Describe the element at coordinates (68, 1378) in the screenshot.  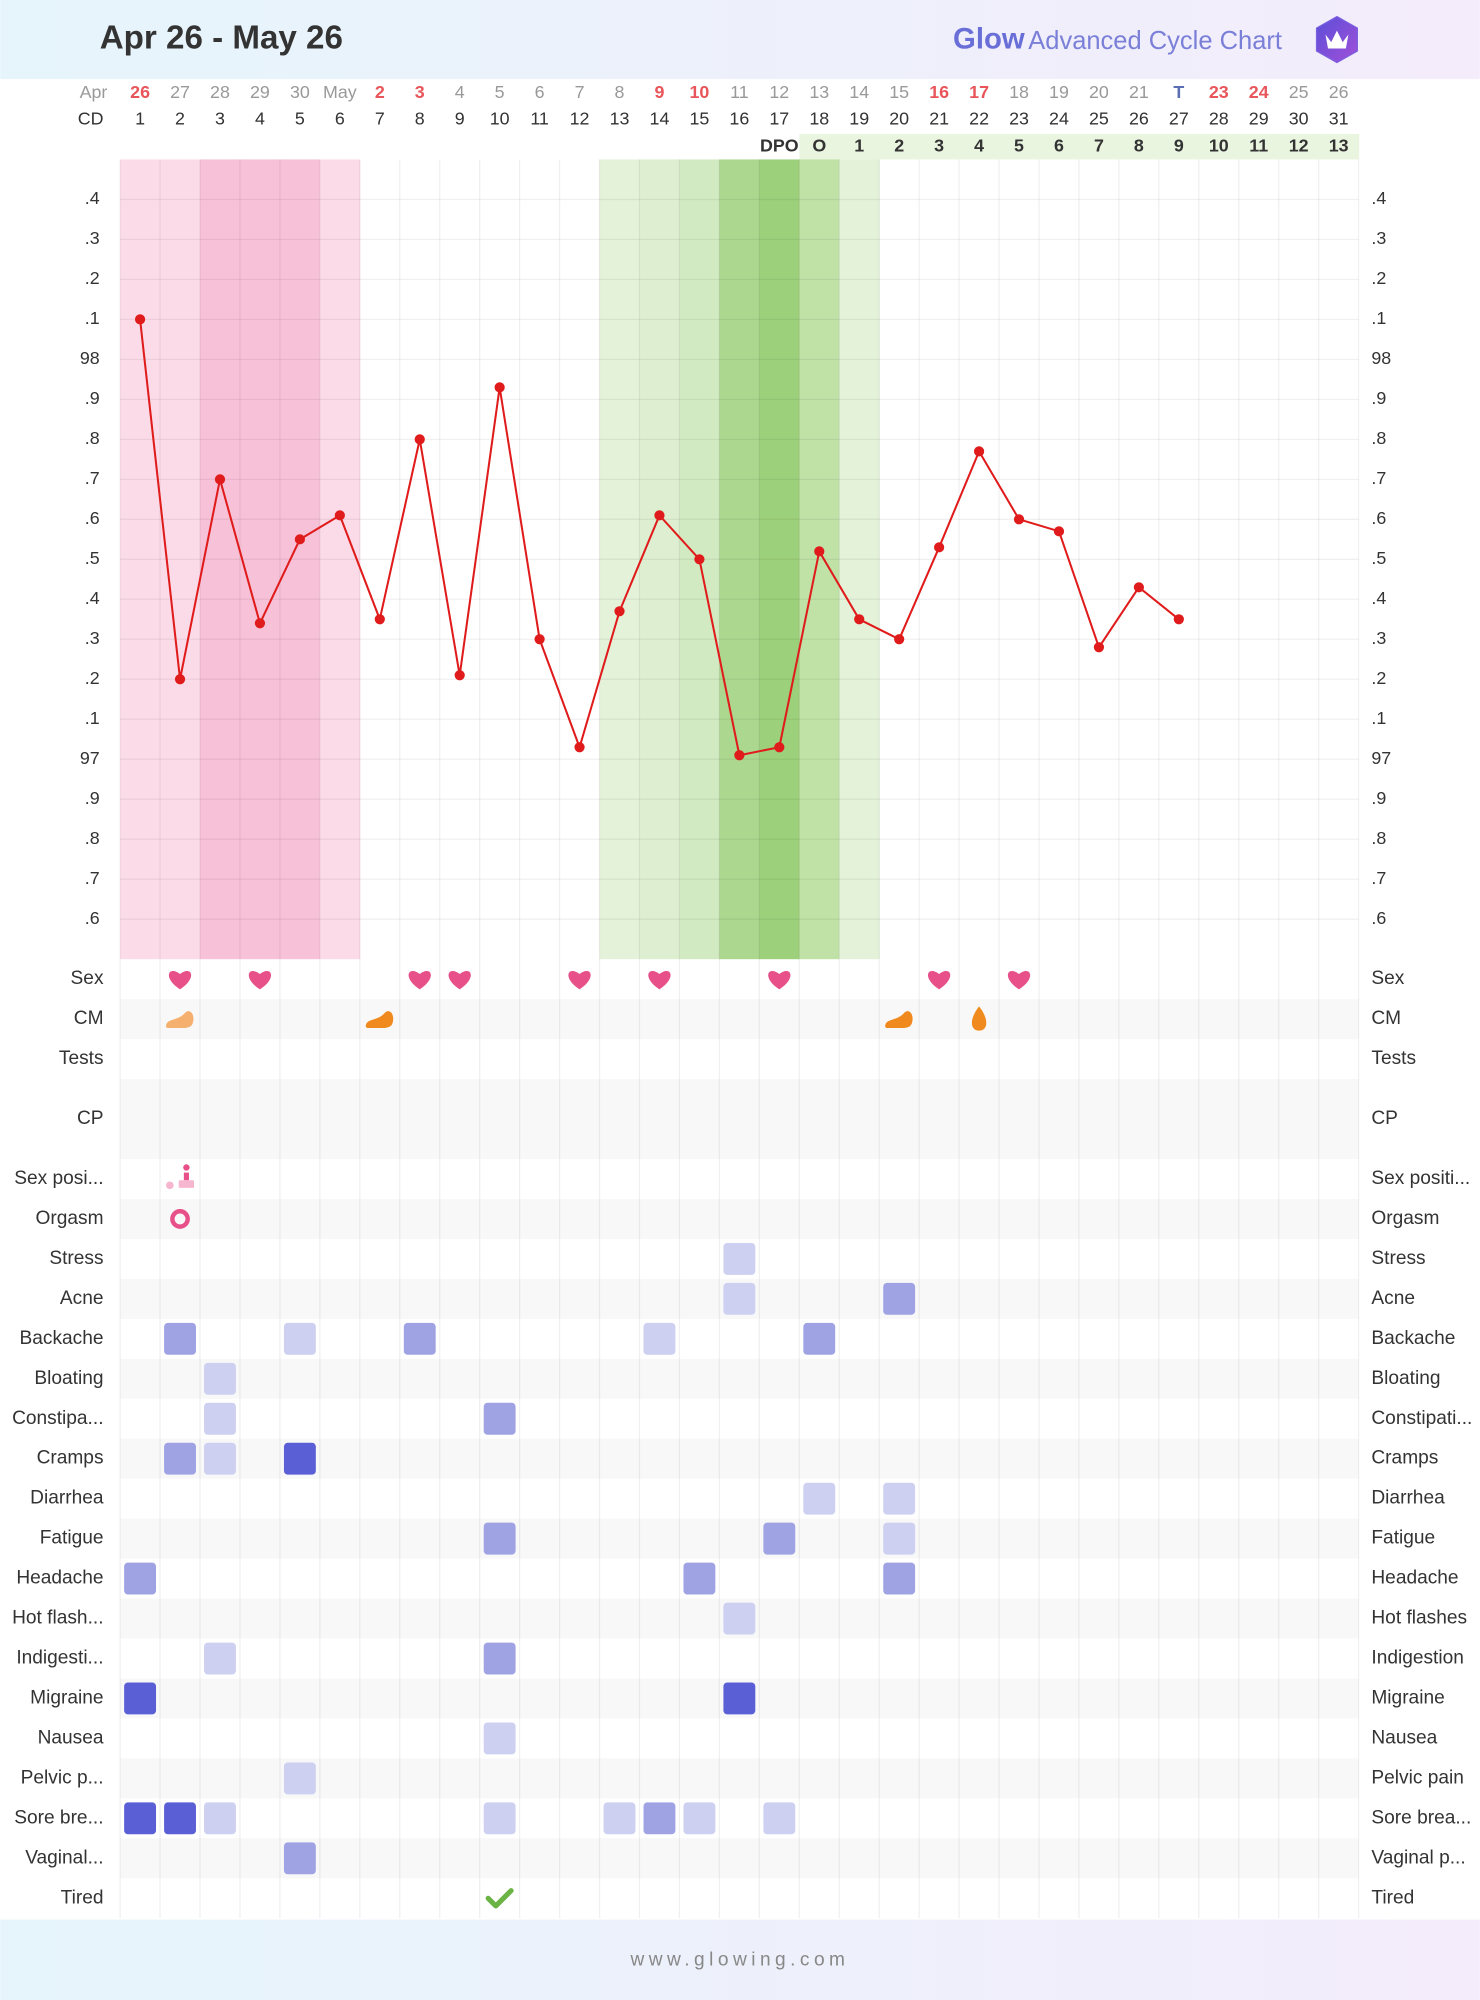
I see `row-label: Bloating` at that location.